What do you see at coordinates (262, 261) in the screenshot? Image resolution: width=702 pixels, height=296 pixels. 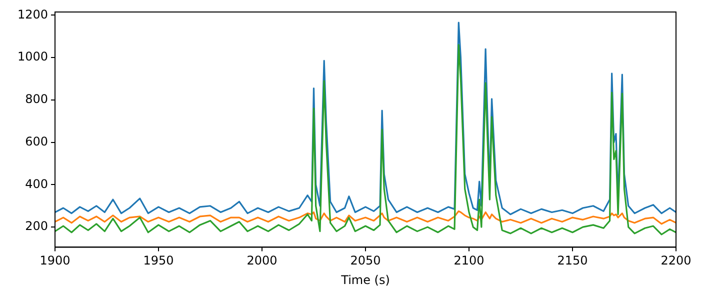 I see `x-tick-label: 2000` at bounding box center [262, 261].